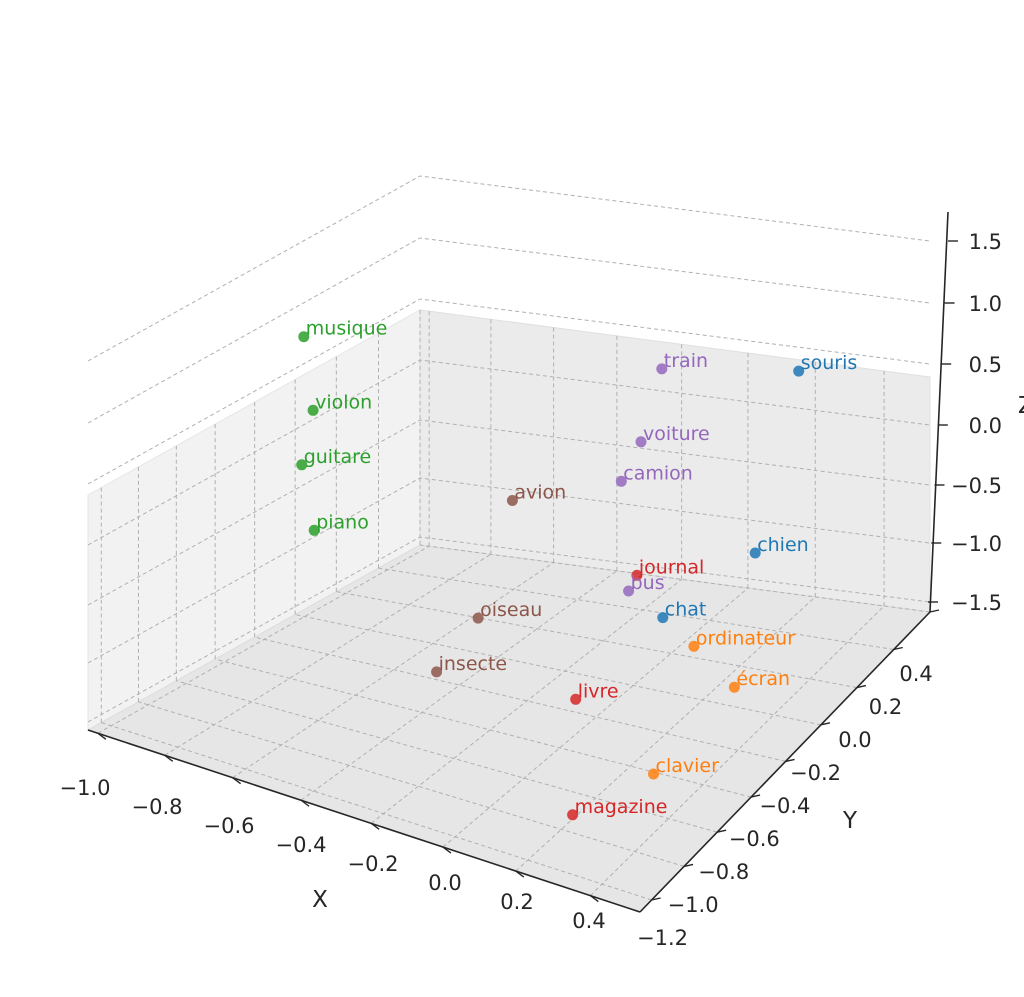  Describe the element at coordinates (662, 369) in the screenshot. I see `data-point-train` at that location.